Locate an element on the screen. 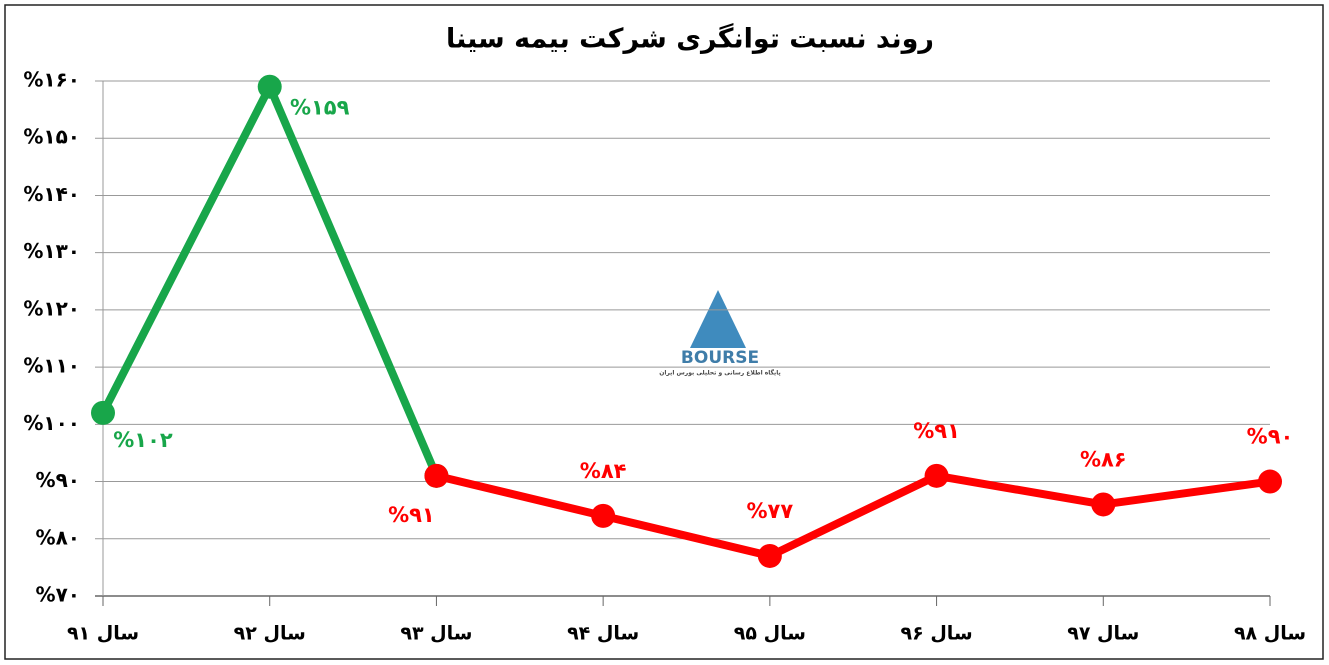 The width and height of the screenshot is (1329, 665). y-tick-label: %۱۶۰ is located at coordinates (51, 80).